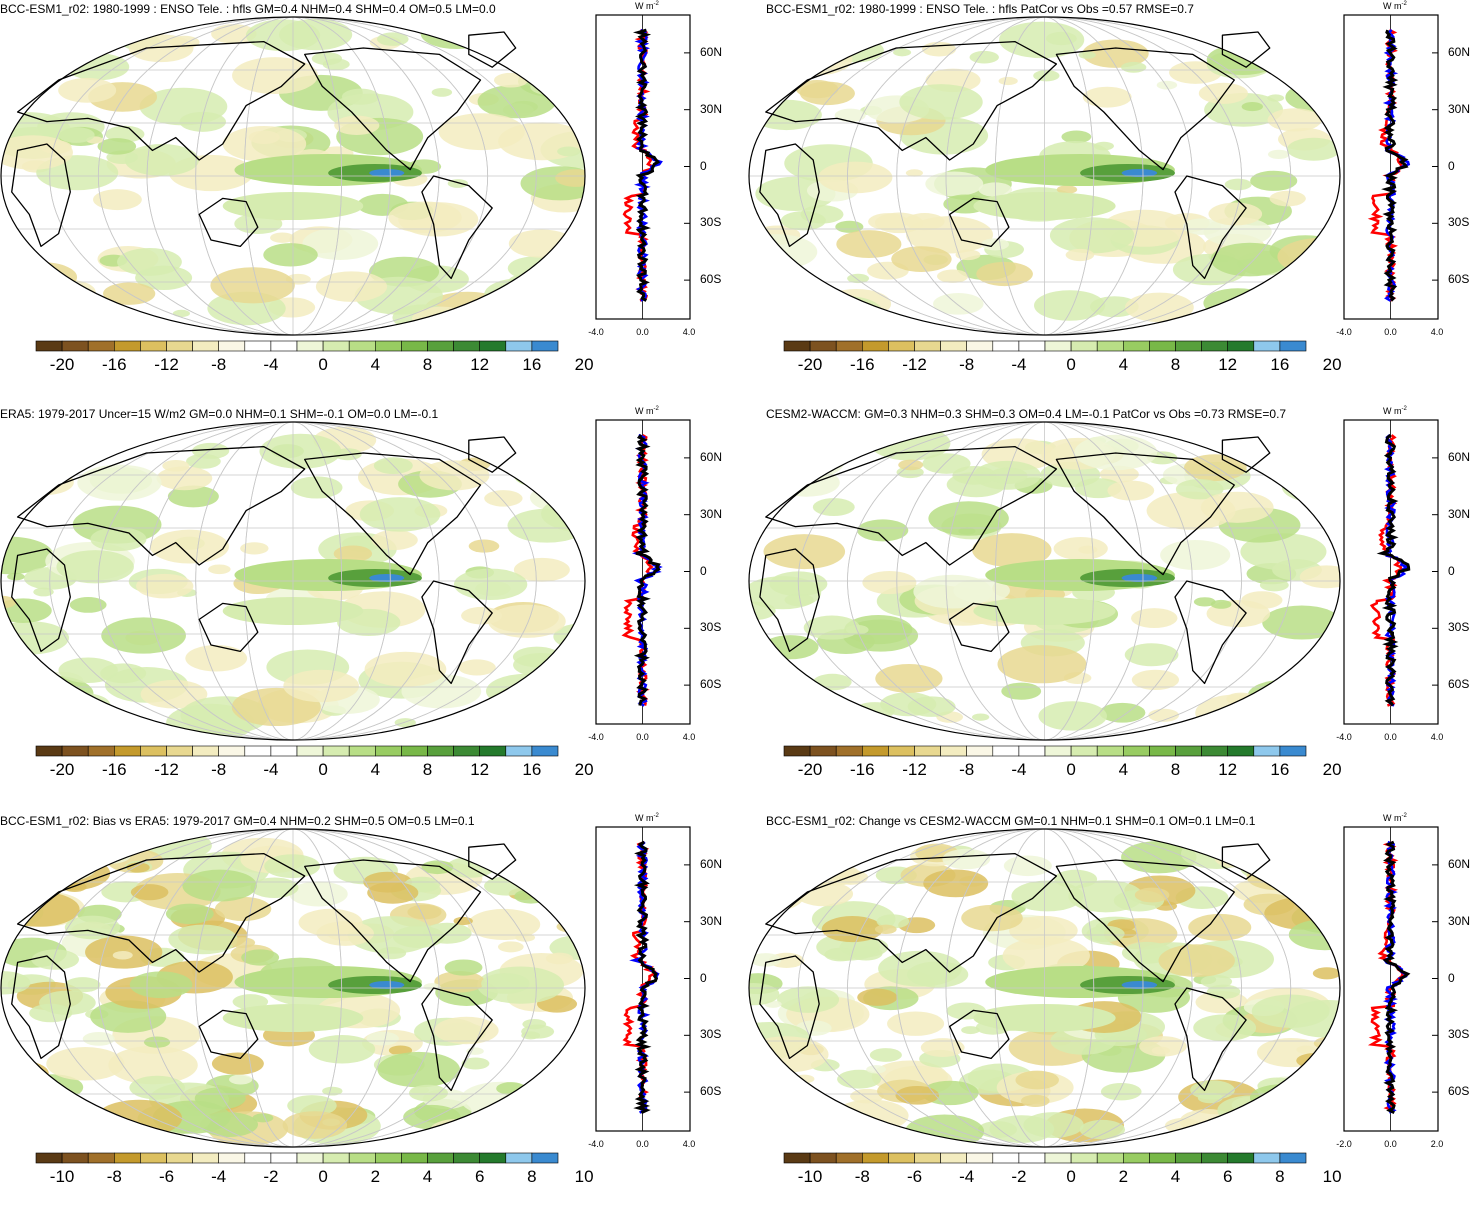 The width and height of the screenshot is (1483, 1212). Describe the element at coordinates (711, 513) in the screenshot. I see `lat-tick-label: 30N` at that location.